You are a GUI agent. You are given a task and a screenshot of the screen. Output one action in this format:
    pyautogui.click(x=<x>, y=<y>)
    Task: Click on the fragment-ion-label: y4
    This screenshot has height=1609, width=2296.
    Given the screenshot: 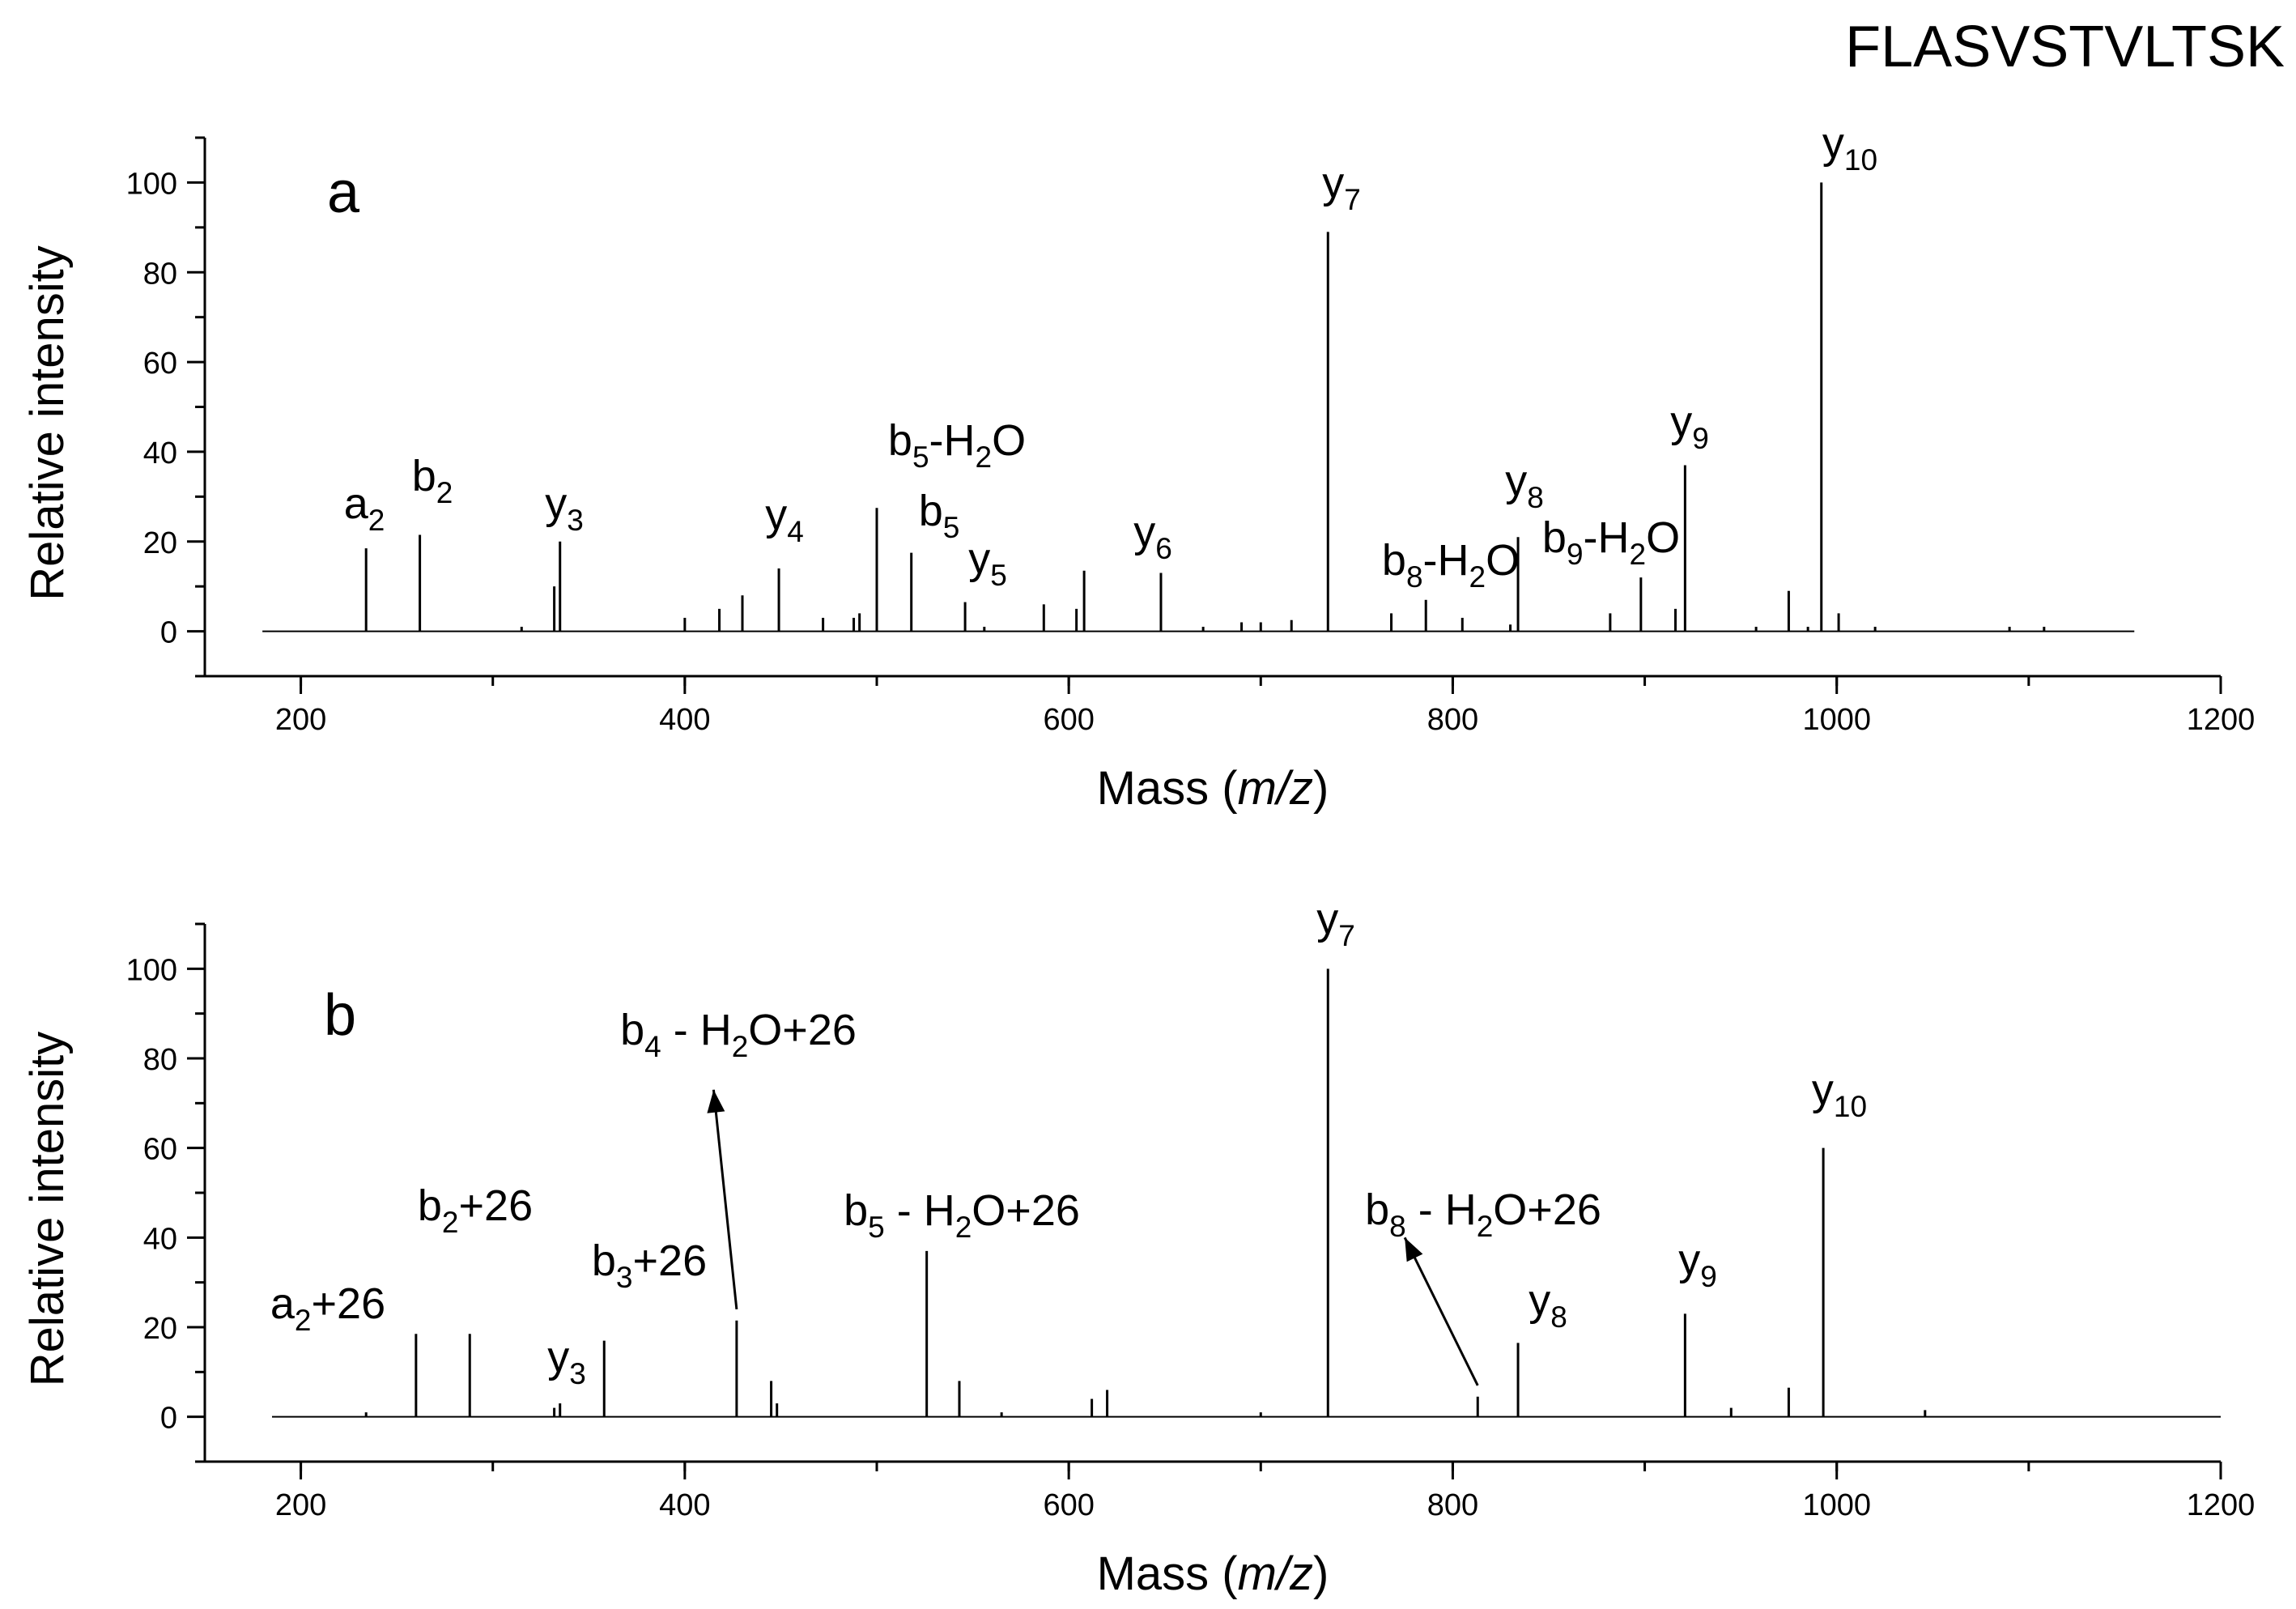 What is the action you would take?
    pyautogui.click(x=784, y=519)
    